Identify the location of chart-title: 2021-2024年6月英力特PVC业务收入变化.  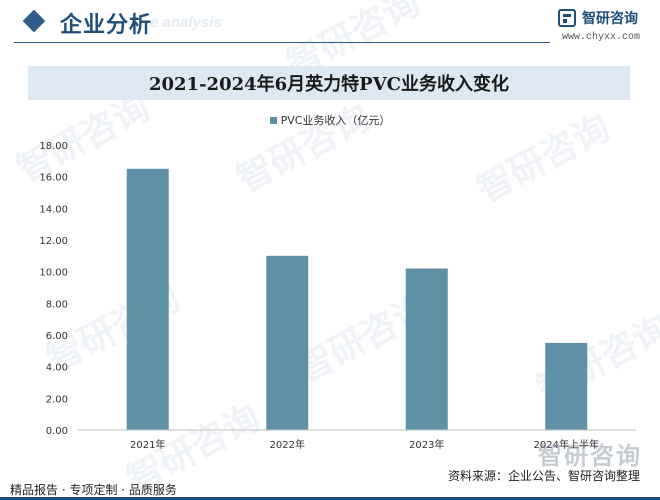
(329, 84).